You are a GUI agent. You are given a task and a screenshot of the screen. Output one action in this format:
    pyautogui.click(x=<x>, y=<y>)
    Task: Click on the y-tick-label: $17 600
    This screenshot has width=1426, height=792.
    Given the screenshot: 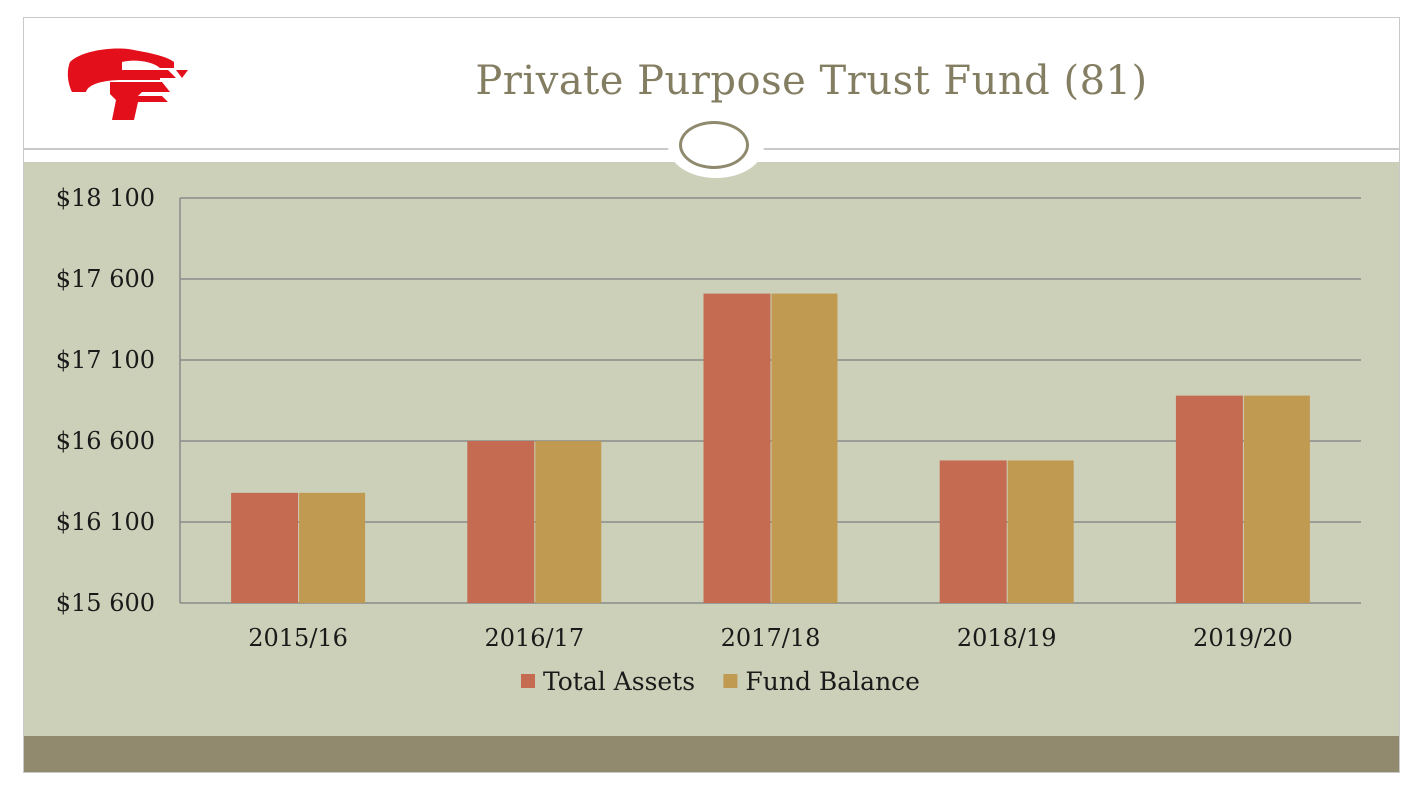 What is the action you would take?
    pyautogui.click(x=105, y=279)
    